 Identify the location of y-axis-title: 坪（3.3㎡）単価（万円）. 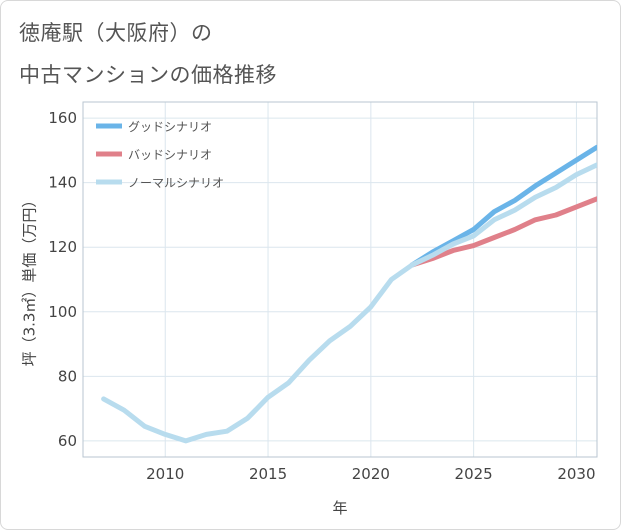
(30, 280).